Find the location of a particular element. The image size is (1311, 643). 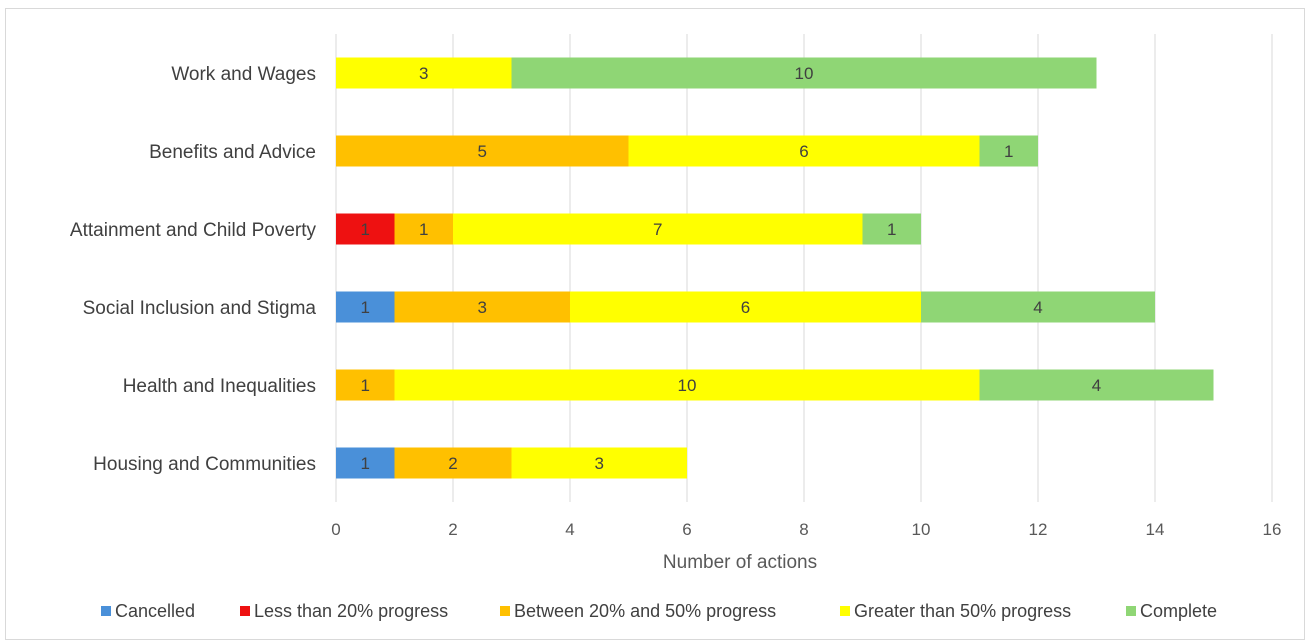

x-axis-title: Number of actions is located at coordinates (740, 562).